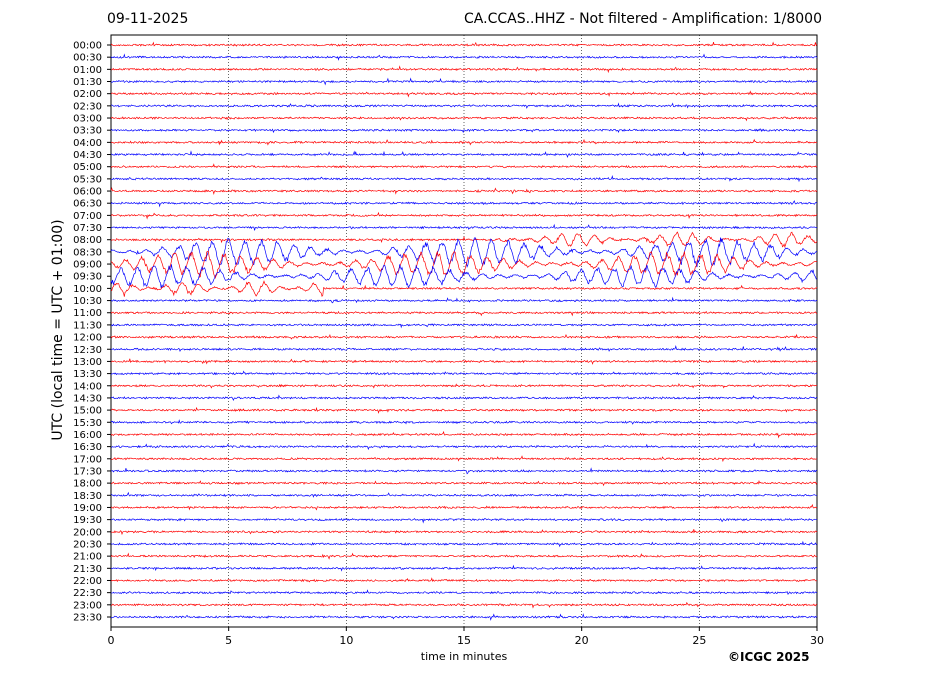 The image size is (927, 696). I want to click on row-label: 14:30, so click(87, 398).